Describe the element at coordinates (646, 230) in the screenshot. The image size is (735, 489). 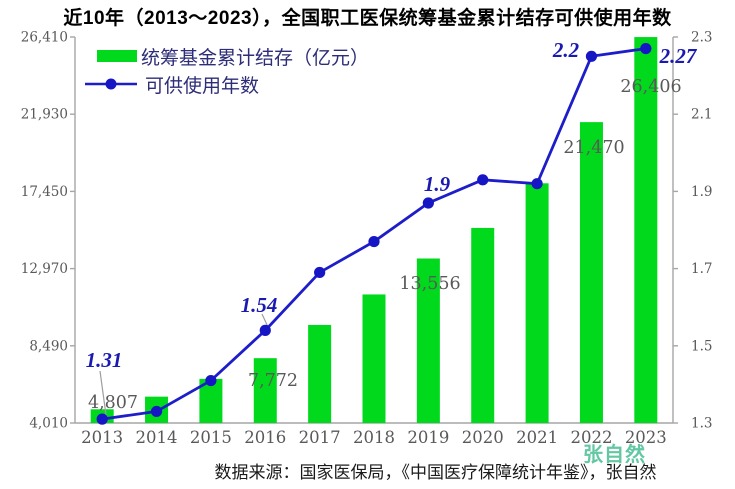
I see `bar-2023` at that location.